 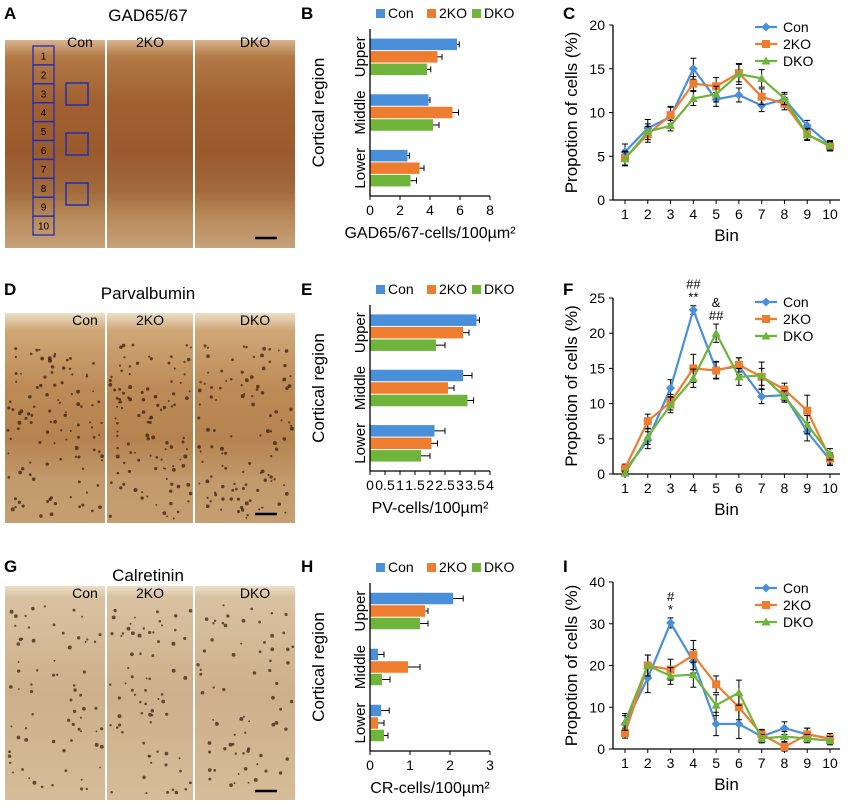 What do you see at coordinates (693, 284) in the screenshot?
I see `significance-marker: ##` at bounding box center [693, 284].